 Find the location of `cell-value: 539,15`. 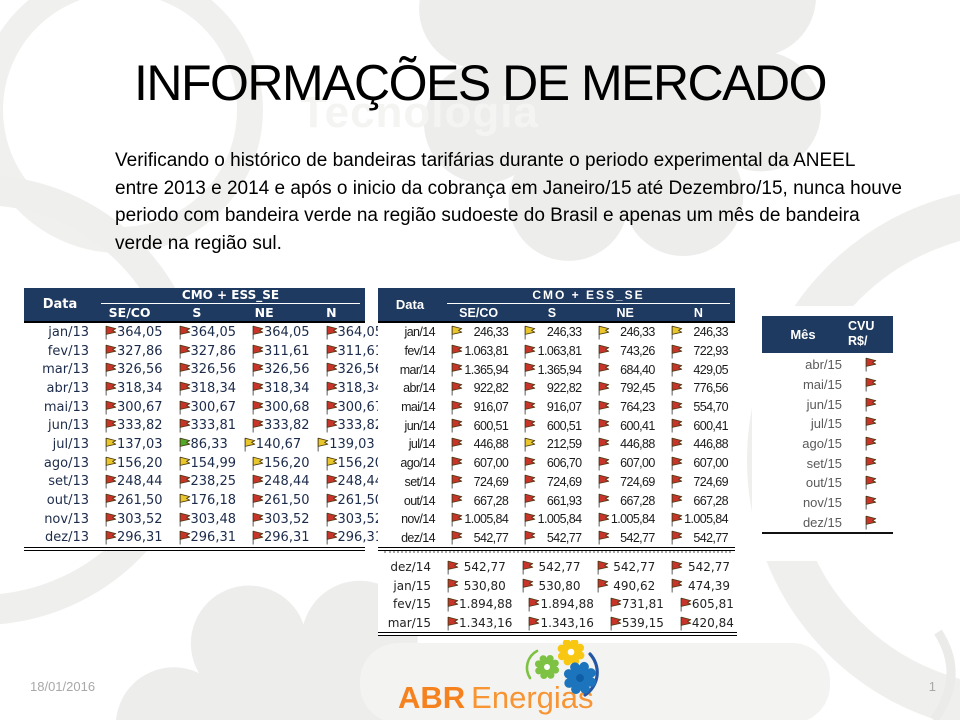

cell-value: 539,15 is located at coordinates (642, 623).